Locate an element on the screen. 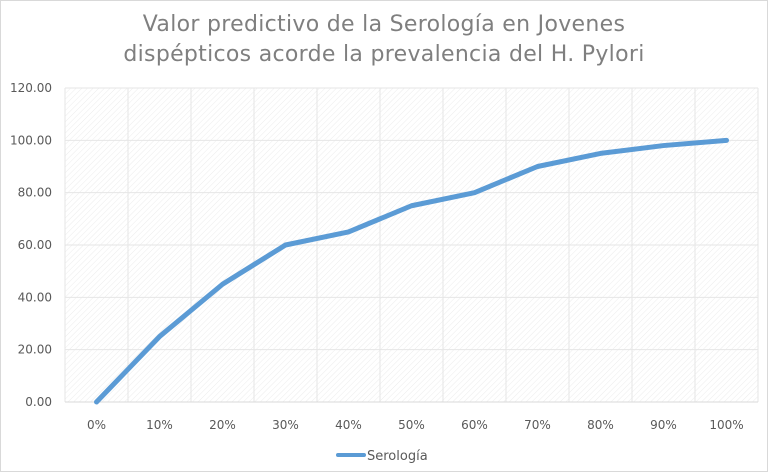 Image resolution: width=768 pixels, height=472 pixels. y-tick-label: 100.00 is located at coordinates (31, 140).